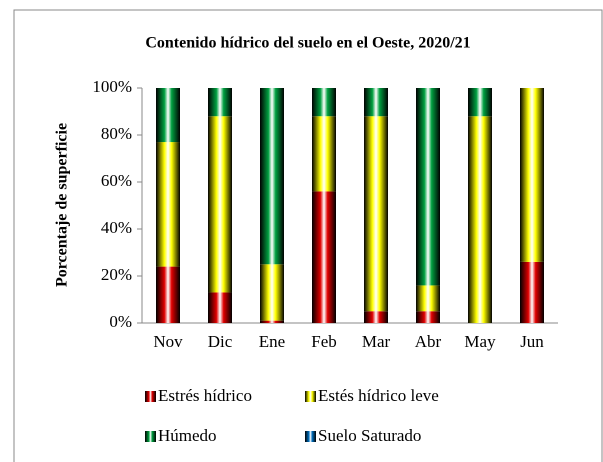  Describe the element at coordinates (378, 395) in the screenshot. I see `legend-label: Estés hídrico leve` at that location.